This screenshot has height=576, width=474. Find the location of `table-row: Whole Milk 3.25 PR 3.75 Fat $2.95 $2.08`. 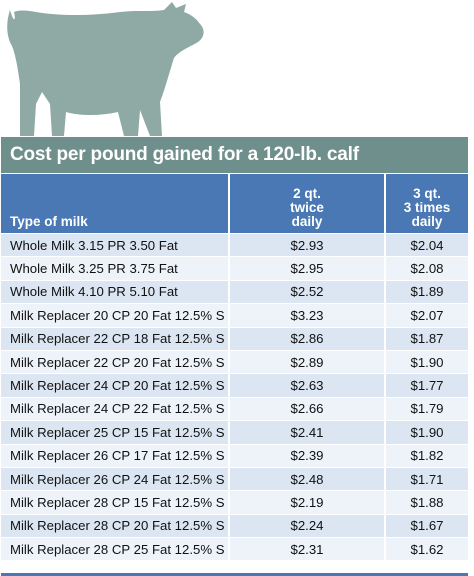

table-row: Whole Milk 3.25 PR 3.75 Fat $2.95 $2.08 is located at coordinates (234, 268).